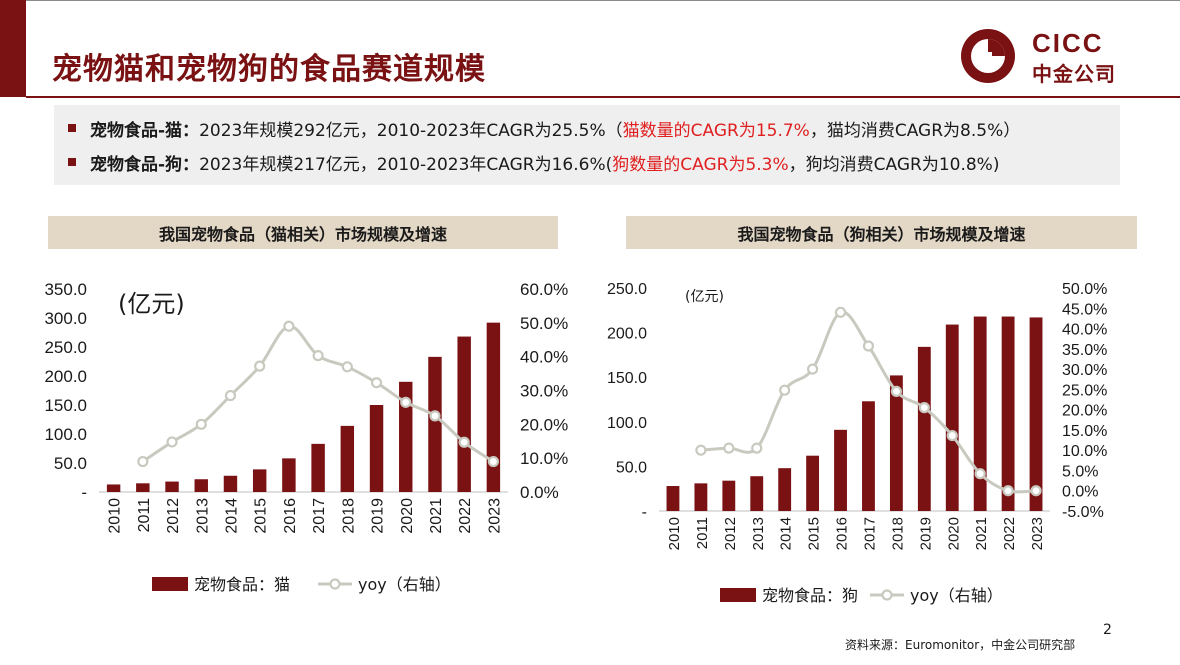 Image resolution: width=1180 pixels, height=665 pixels. What do you see at coordinates (1083, 512) in the screenshot?
I see `right-axis-tick-label: -5.0%` at bounding box center [1083, 512].